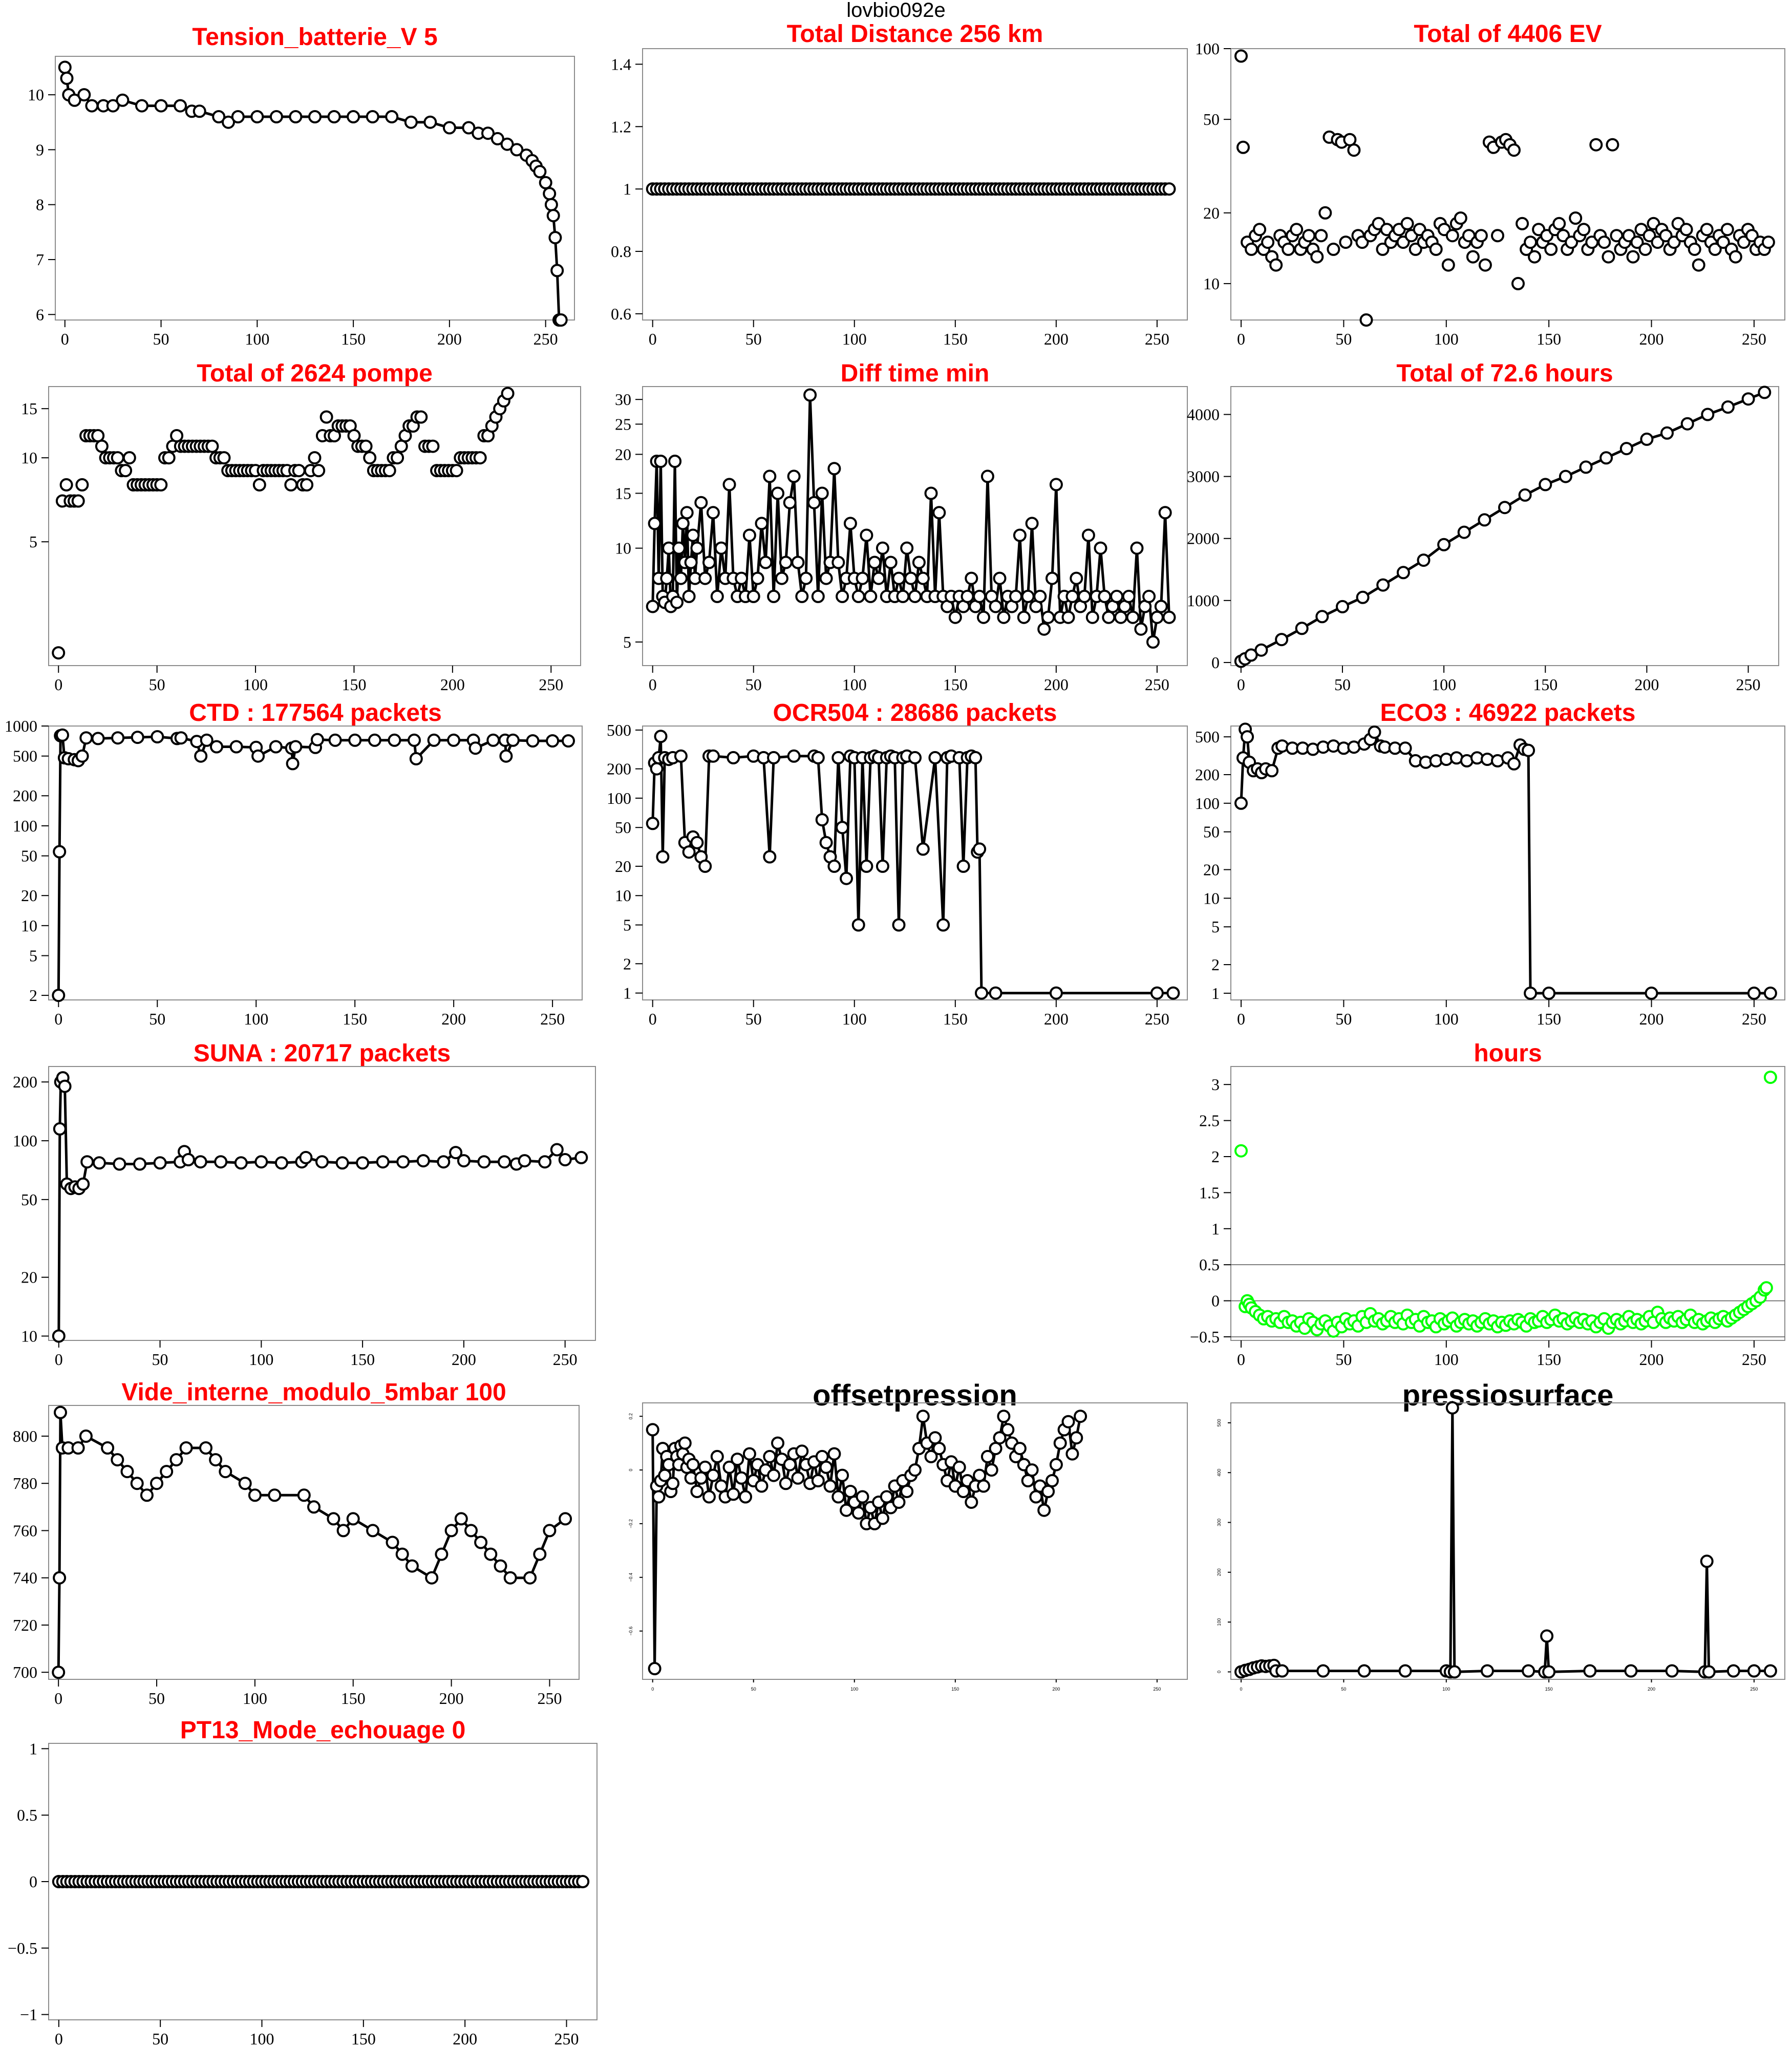 This screenshot has width=1792, height=2048. I want to click on y-tick-label-ocr504-0: 1, so click(627, 993).